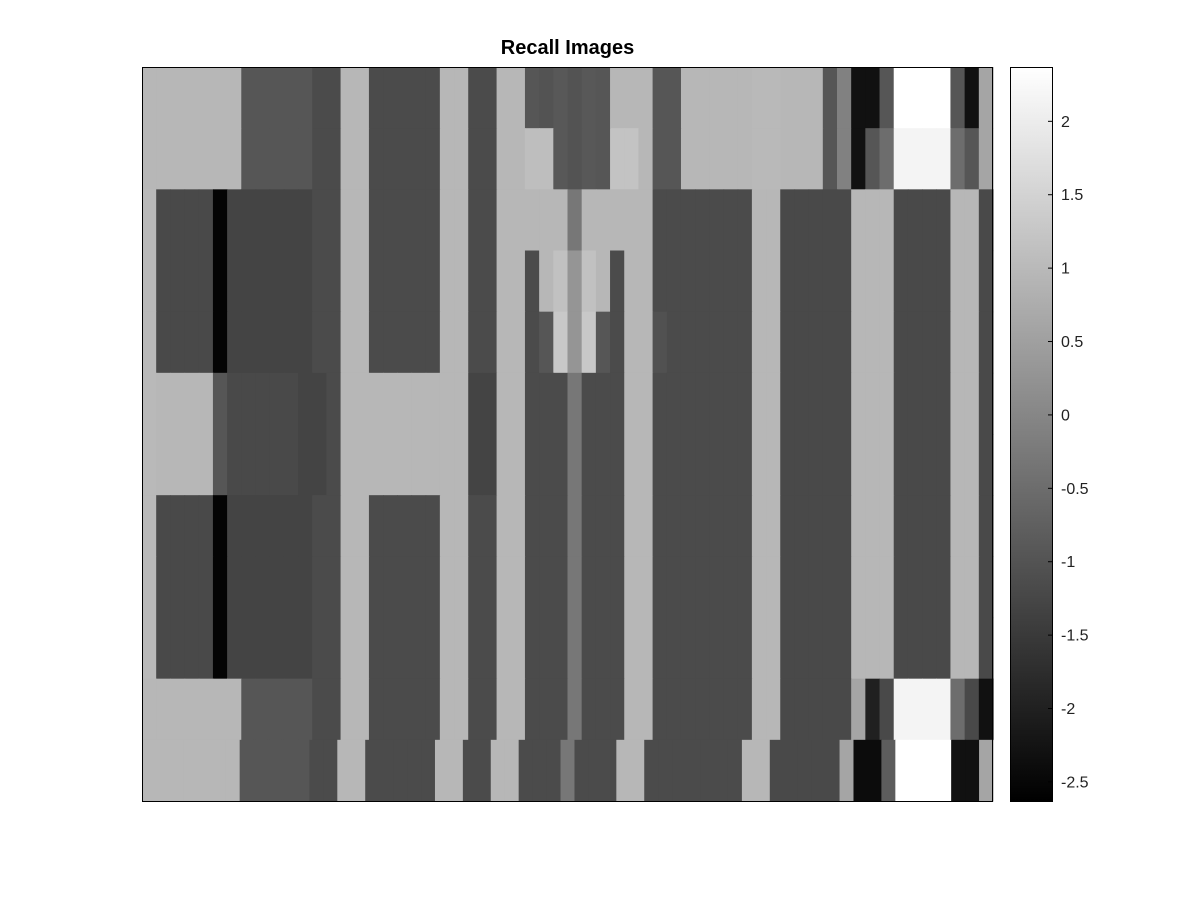  What do you see at coordinates (1075, 782) in the screenshot?
I see `colorbar-tick-label: -2.5` at bounding box center [1075, 782].